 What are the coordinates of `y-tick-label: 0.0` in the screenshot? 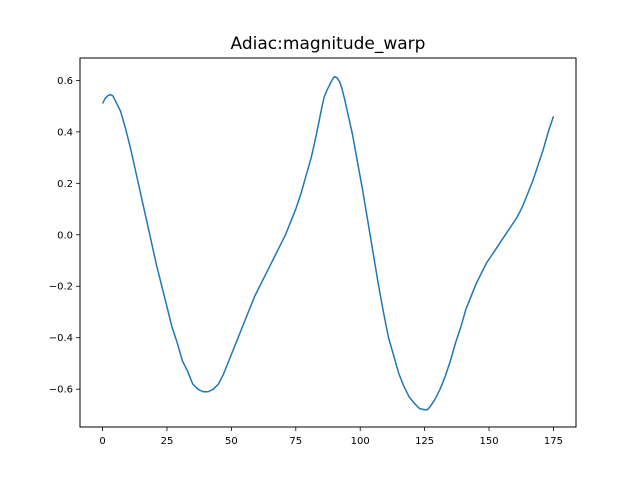 It's located at (65, 235).